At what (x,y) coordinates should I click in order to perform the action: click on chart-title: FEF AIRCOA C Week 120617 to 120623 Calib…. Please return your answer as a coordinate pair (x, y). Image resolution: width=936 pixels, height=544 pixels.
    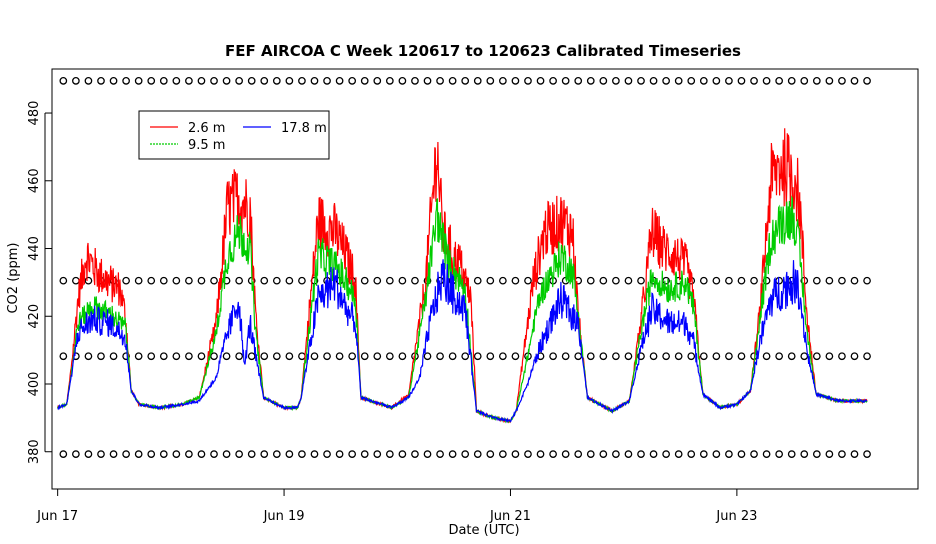
    Looking at the image, I should click on (483, 51).